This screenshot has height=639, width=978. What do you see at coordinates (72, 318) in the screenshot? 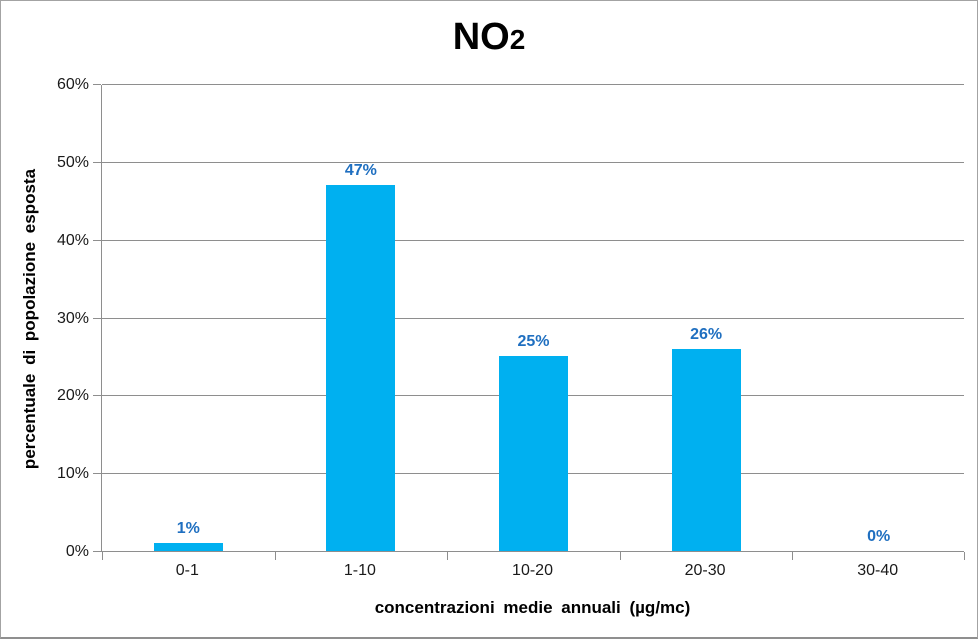
I see `y-axis-tick-label: 30%` at bounding box center [72, 318].